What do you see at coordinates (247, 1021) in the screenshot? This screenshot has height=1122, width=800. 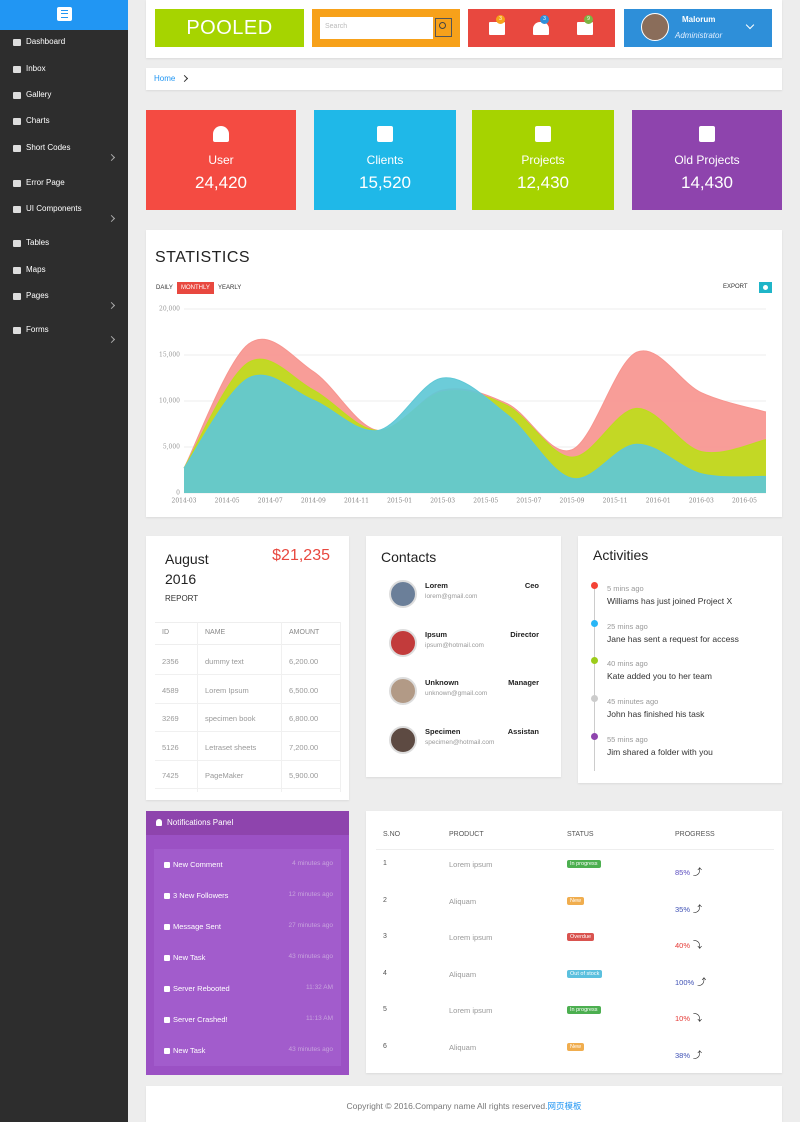 I see `notification-item: Server Crashed! 11:13 AM` at bounding box center [247, 1021].